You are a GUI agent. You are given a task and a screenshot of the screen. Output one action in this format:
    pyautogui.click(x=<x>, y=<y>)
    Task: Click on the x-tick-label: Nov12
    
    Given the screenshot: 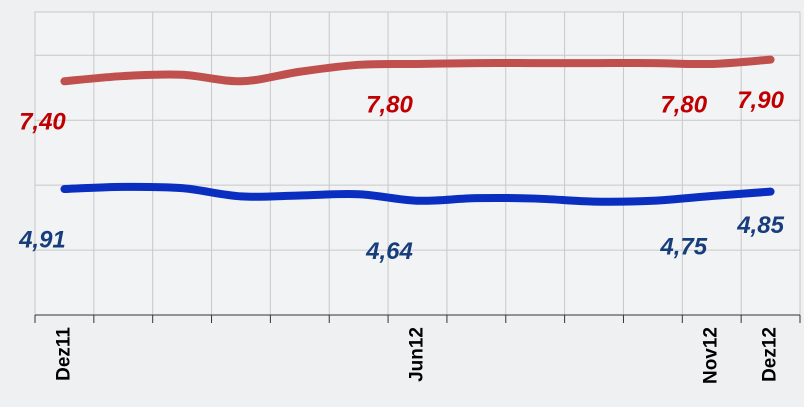 What is the action you would take?
    pyautogui.click(x=711, y=355)
    